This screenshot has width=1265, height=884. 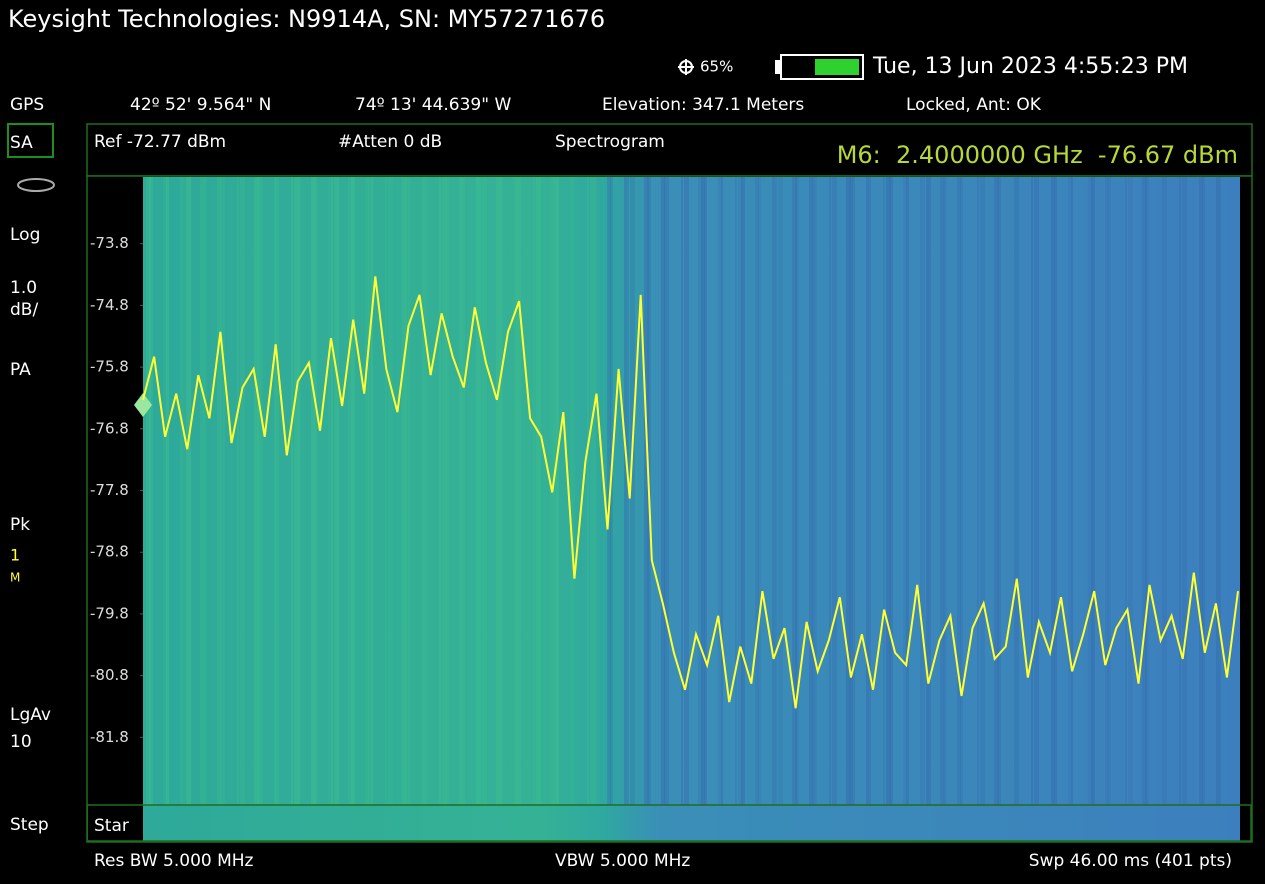 What do you see at coordinates (21, 143) in the screenshot?
I see `sidebar-label: SA` at bounding box center [21, 143].